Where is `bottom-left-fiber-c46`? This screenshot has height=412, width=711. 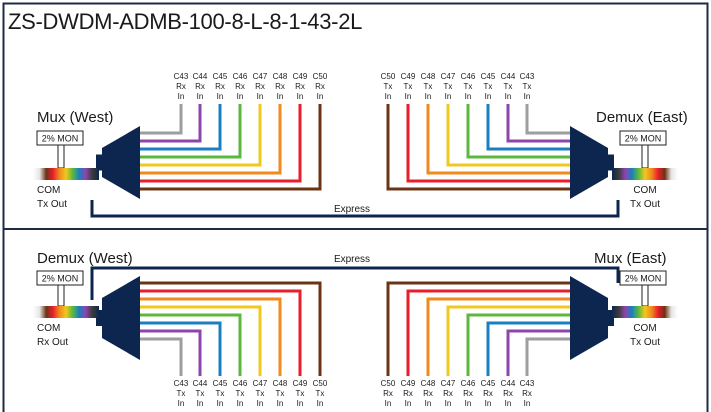 bottom-left-fiber-c46 is located at coordinates (188, 344).